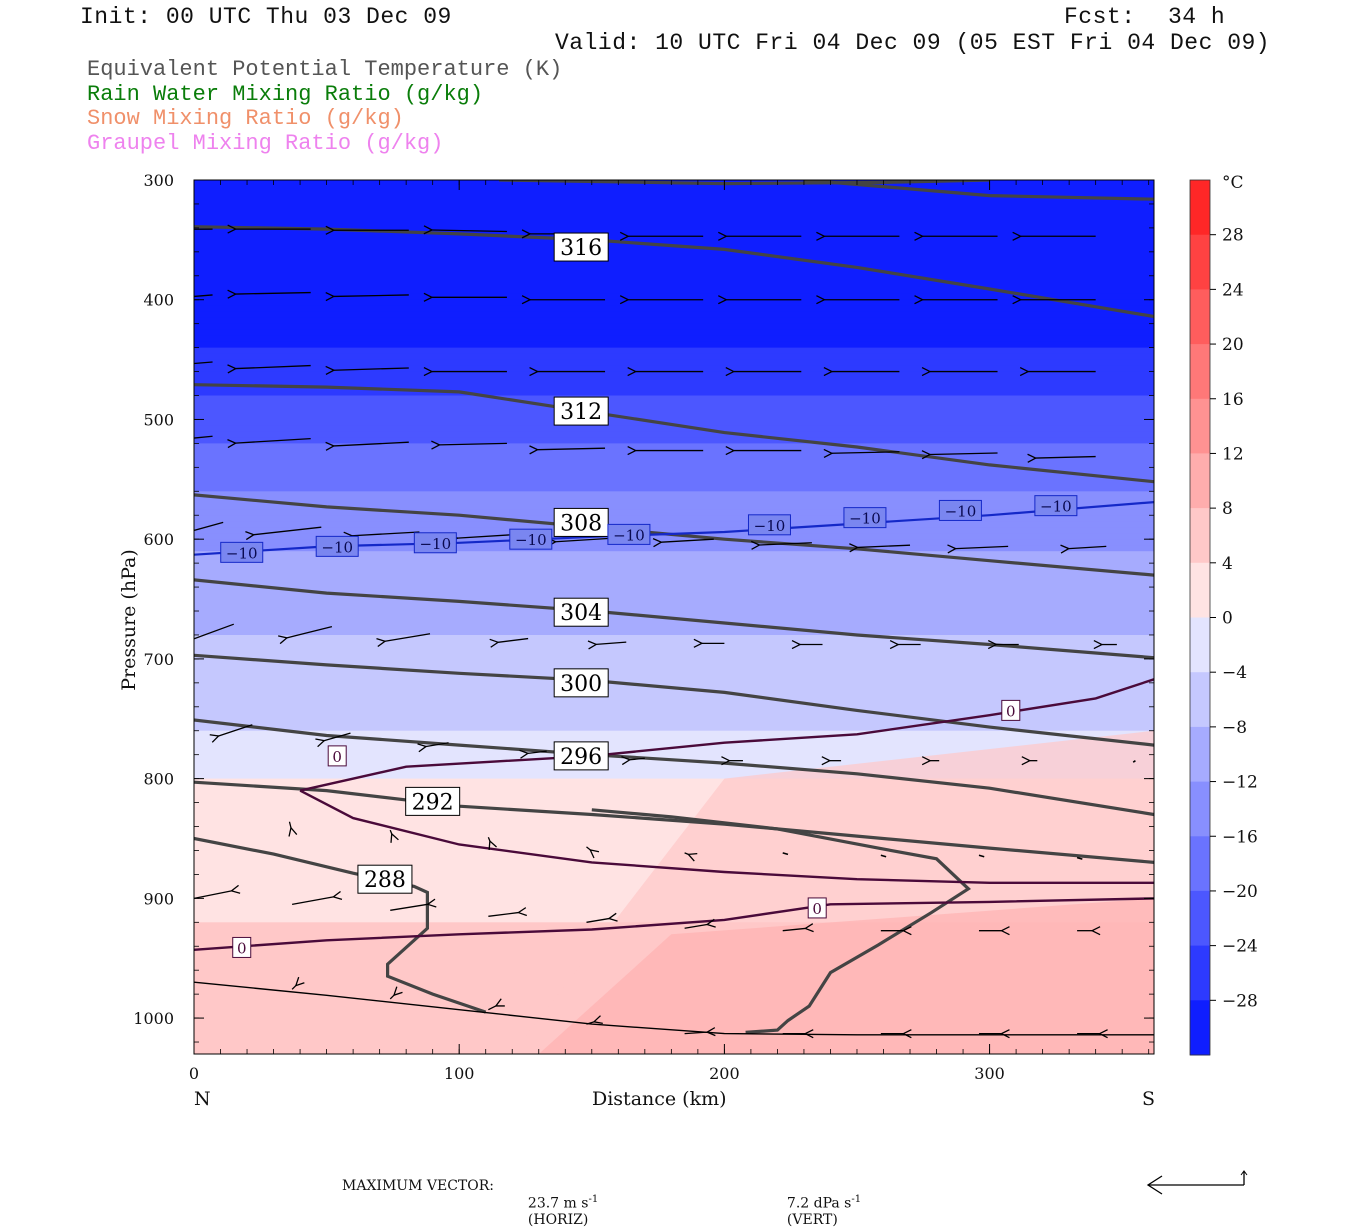 Image resolution: width=1350 pixels, height=1228 pixels. Describe the element at coordinates (1234, 673) in the screenshot. I see `colorbar-tick-label: −4` at that location.